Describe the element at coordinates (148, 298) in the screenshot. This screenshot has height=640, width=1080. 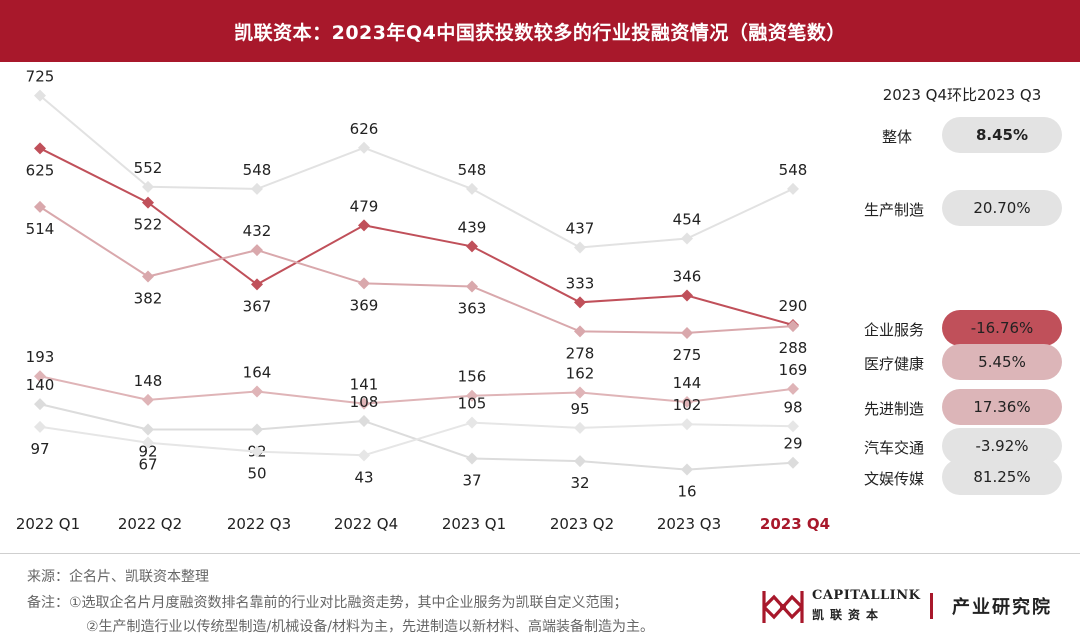
I see `series-2-data-label-1: 382` at that location.